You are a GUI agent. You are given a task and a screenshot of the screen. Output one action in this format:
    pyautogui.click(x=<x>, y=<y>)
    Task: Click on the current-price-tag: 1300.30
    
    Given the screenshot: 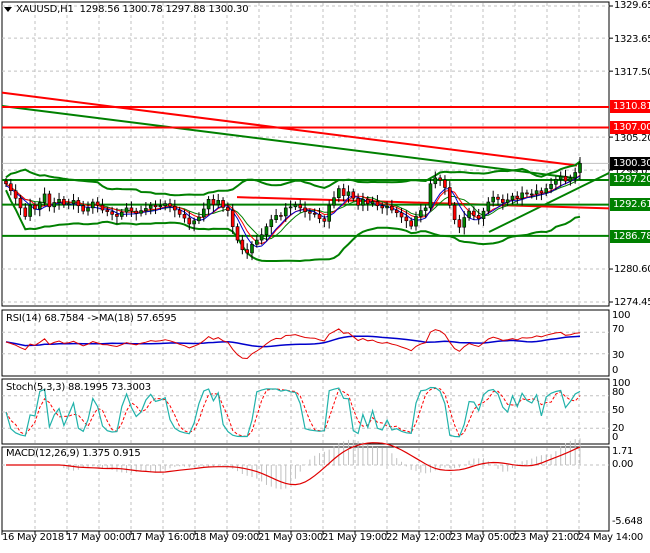 What is the action you would take?
    pyautogui.click(x=630, y=163)
    